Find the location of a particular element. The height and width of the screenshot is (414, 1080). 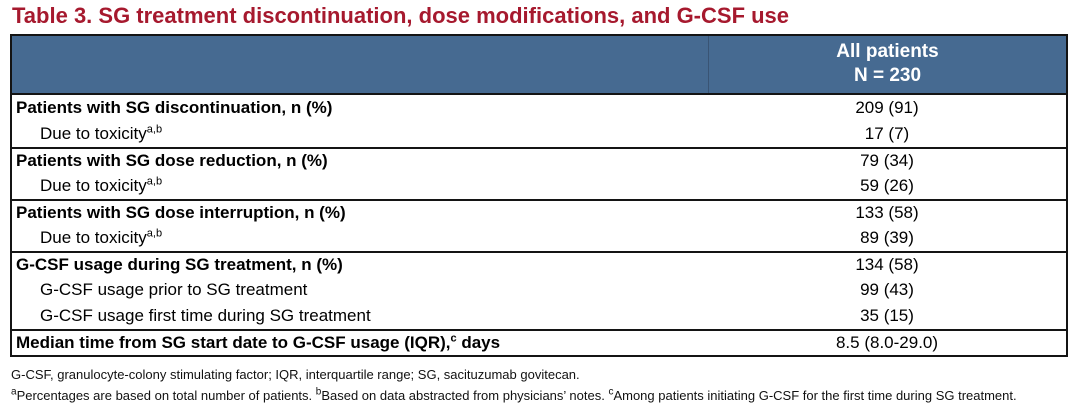

table-row: Due to toxicitya,b 17 (7) is located at coordinates (539, 134).